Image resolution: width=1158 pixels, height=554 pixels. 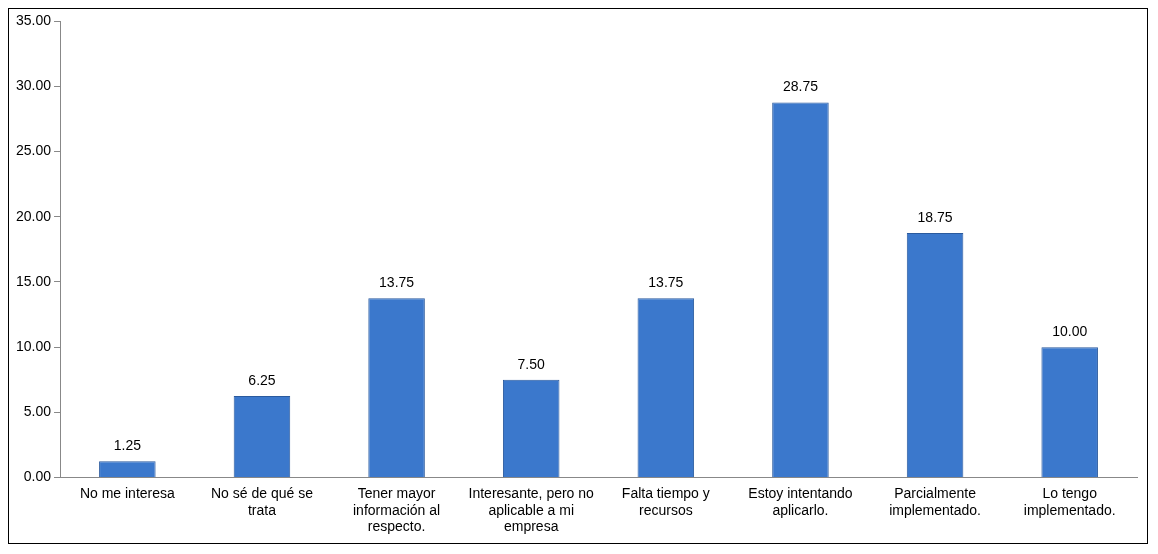 I want to click on x-tick-label: Tener mayor información al respecto., so click(x=397, y=509).